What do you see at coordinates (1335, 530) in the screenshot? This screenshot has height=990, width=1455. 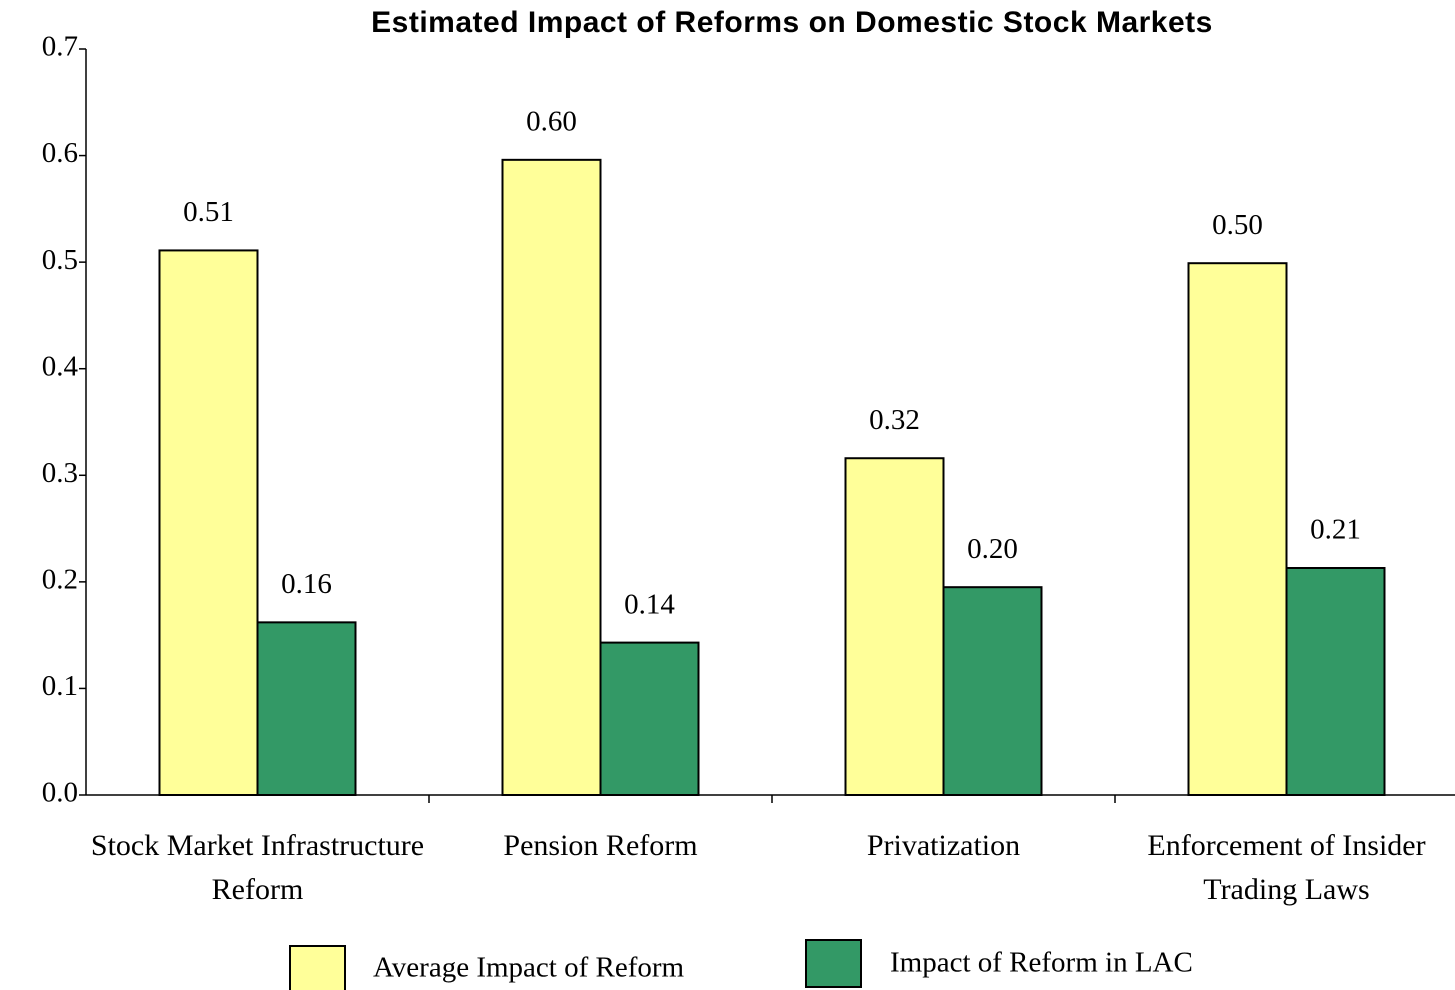 I see `data-label: 0.21` at bounding box center [1335, 530].